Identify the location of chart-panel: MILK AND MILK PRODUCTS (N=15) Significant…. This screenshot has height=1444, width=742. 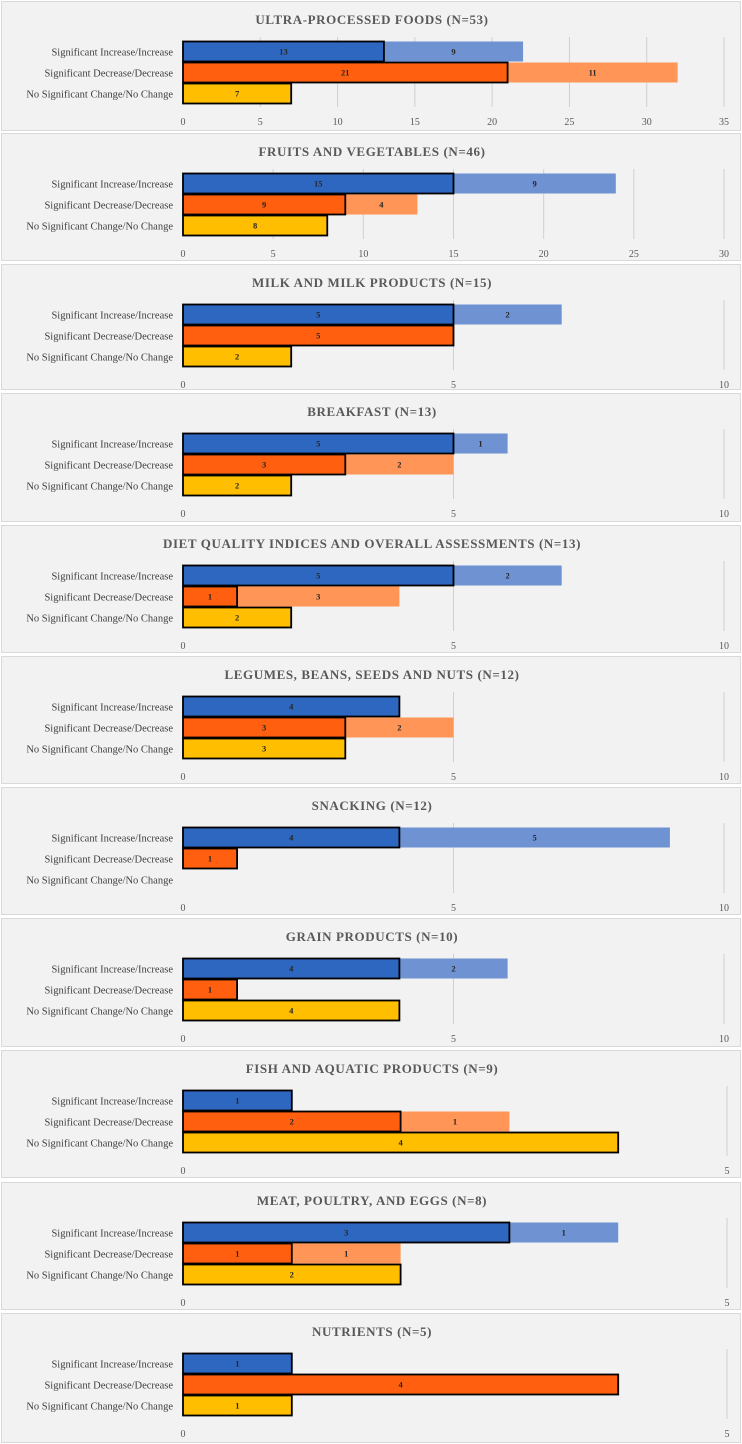
(371, 327).